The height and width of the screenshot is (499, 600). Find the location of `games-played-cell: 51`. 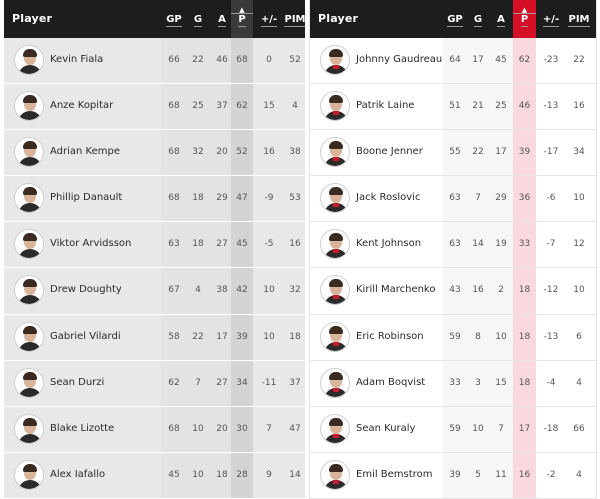

games-played-cell: 51 is located at coordinates (455, 106).